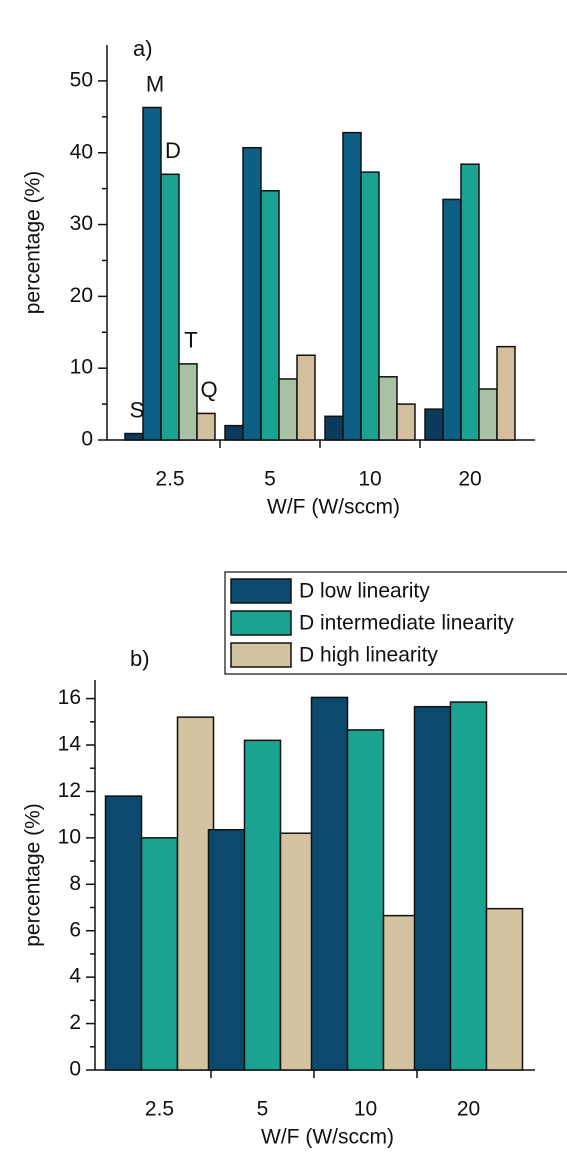 Image resolution: width=567 pixels, height=1162 pixels. I want to click on y-tick-label: 40, so click(81, 151).